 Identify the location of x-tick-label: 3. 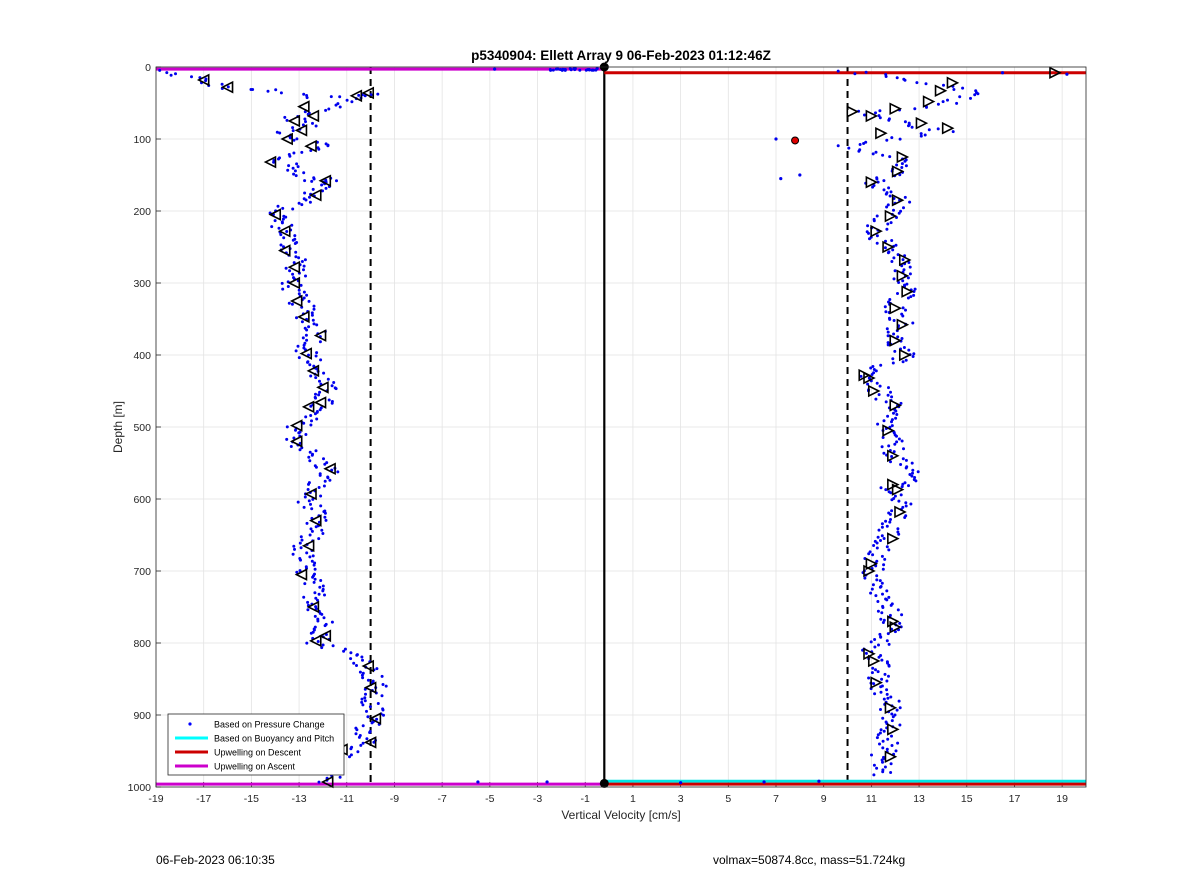
(681, 799).